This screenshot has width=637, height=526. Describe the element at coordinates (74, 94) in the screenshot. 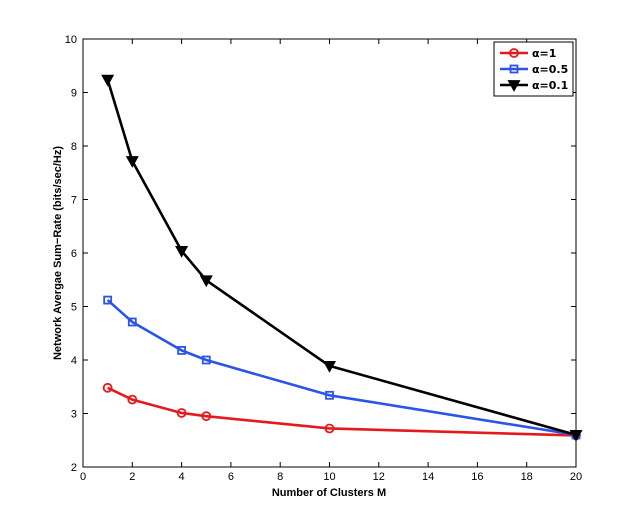

I see `y-tick-label: 9` at that location.